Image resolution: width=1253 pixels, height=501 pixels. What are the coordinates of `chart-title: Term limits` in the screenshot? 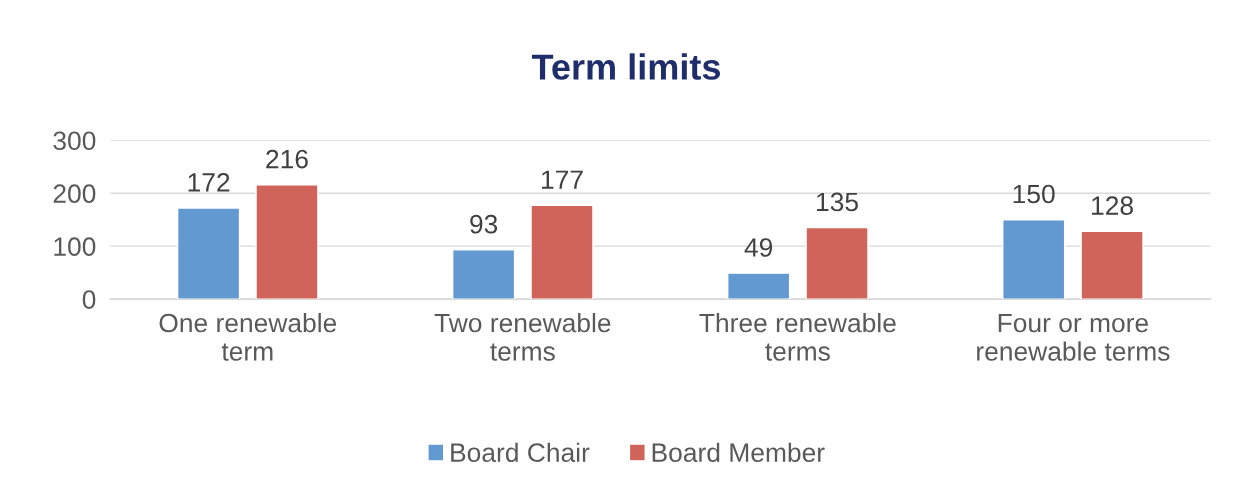 It's located at (626, 66).